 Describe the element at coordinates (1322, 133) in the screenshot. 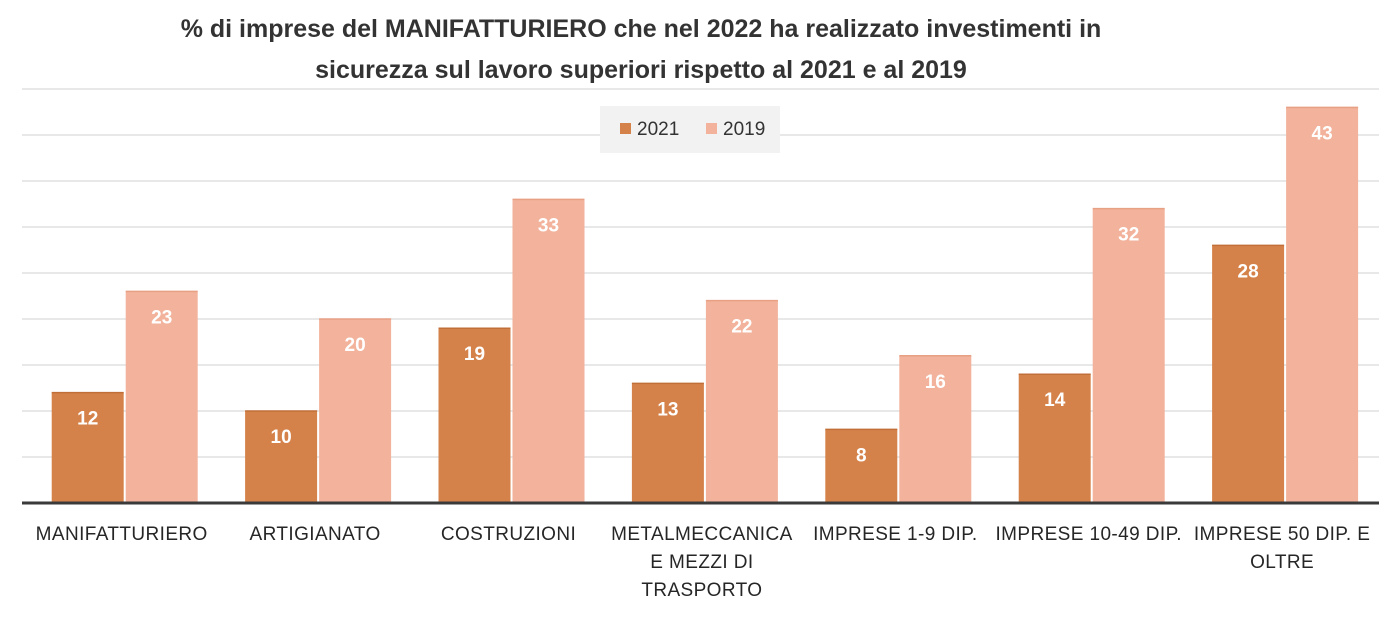

I see `data-label-2019-6: 43` at that location.